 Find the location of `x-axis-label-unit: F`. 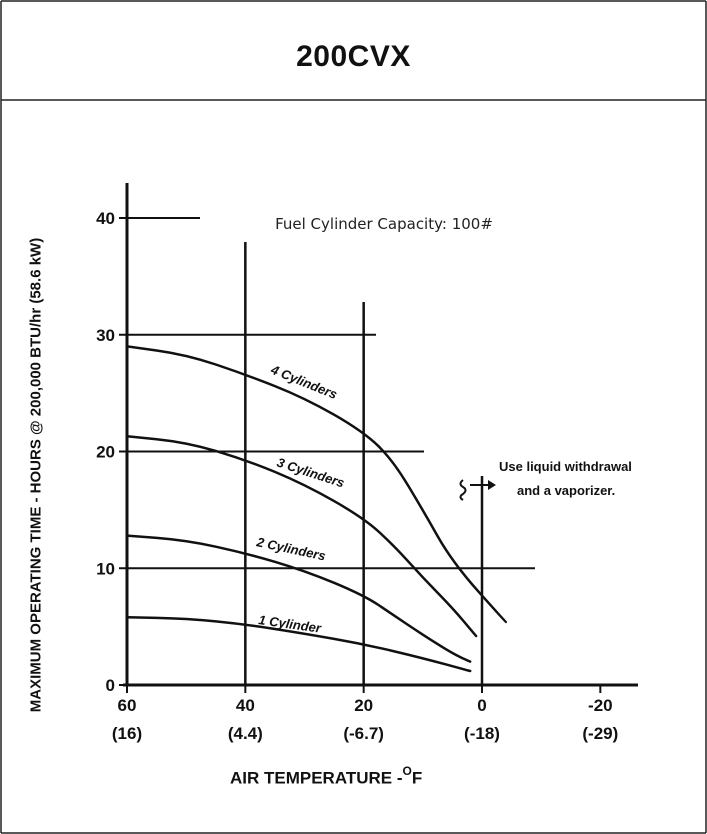

x-axis-label-unit: F is located at coordinates (417, 778).